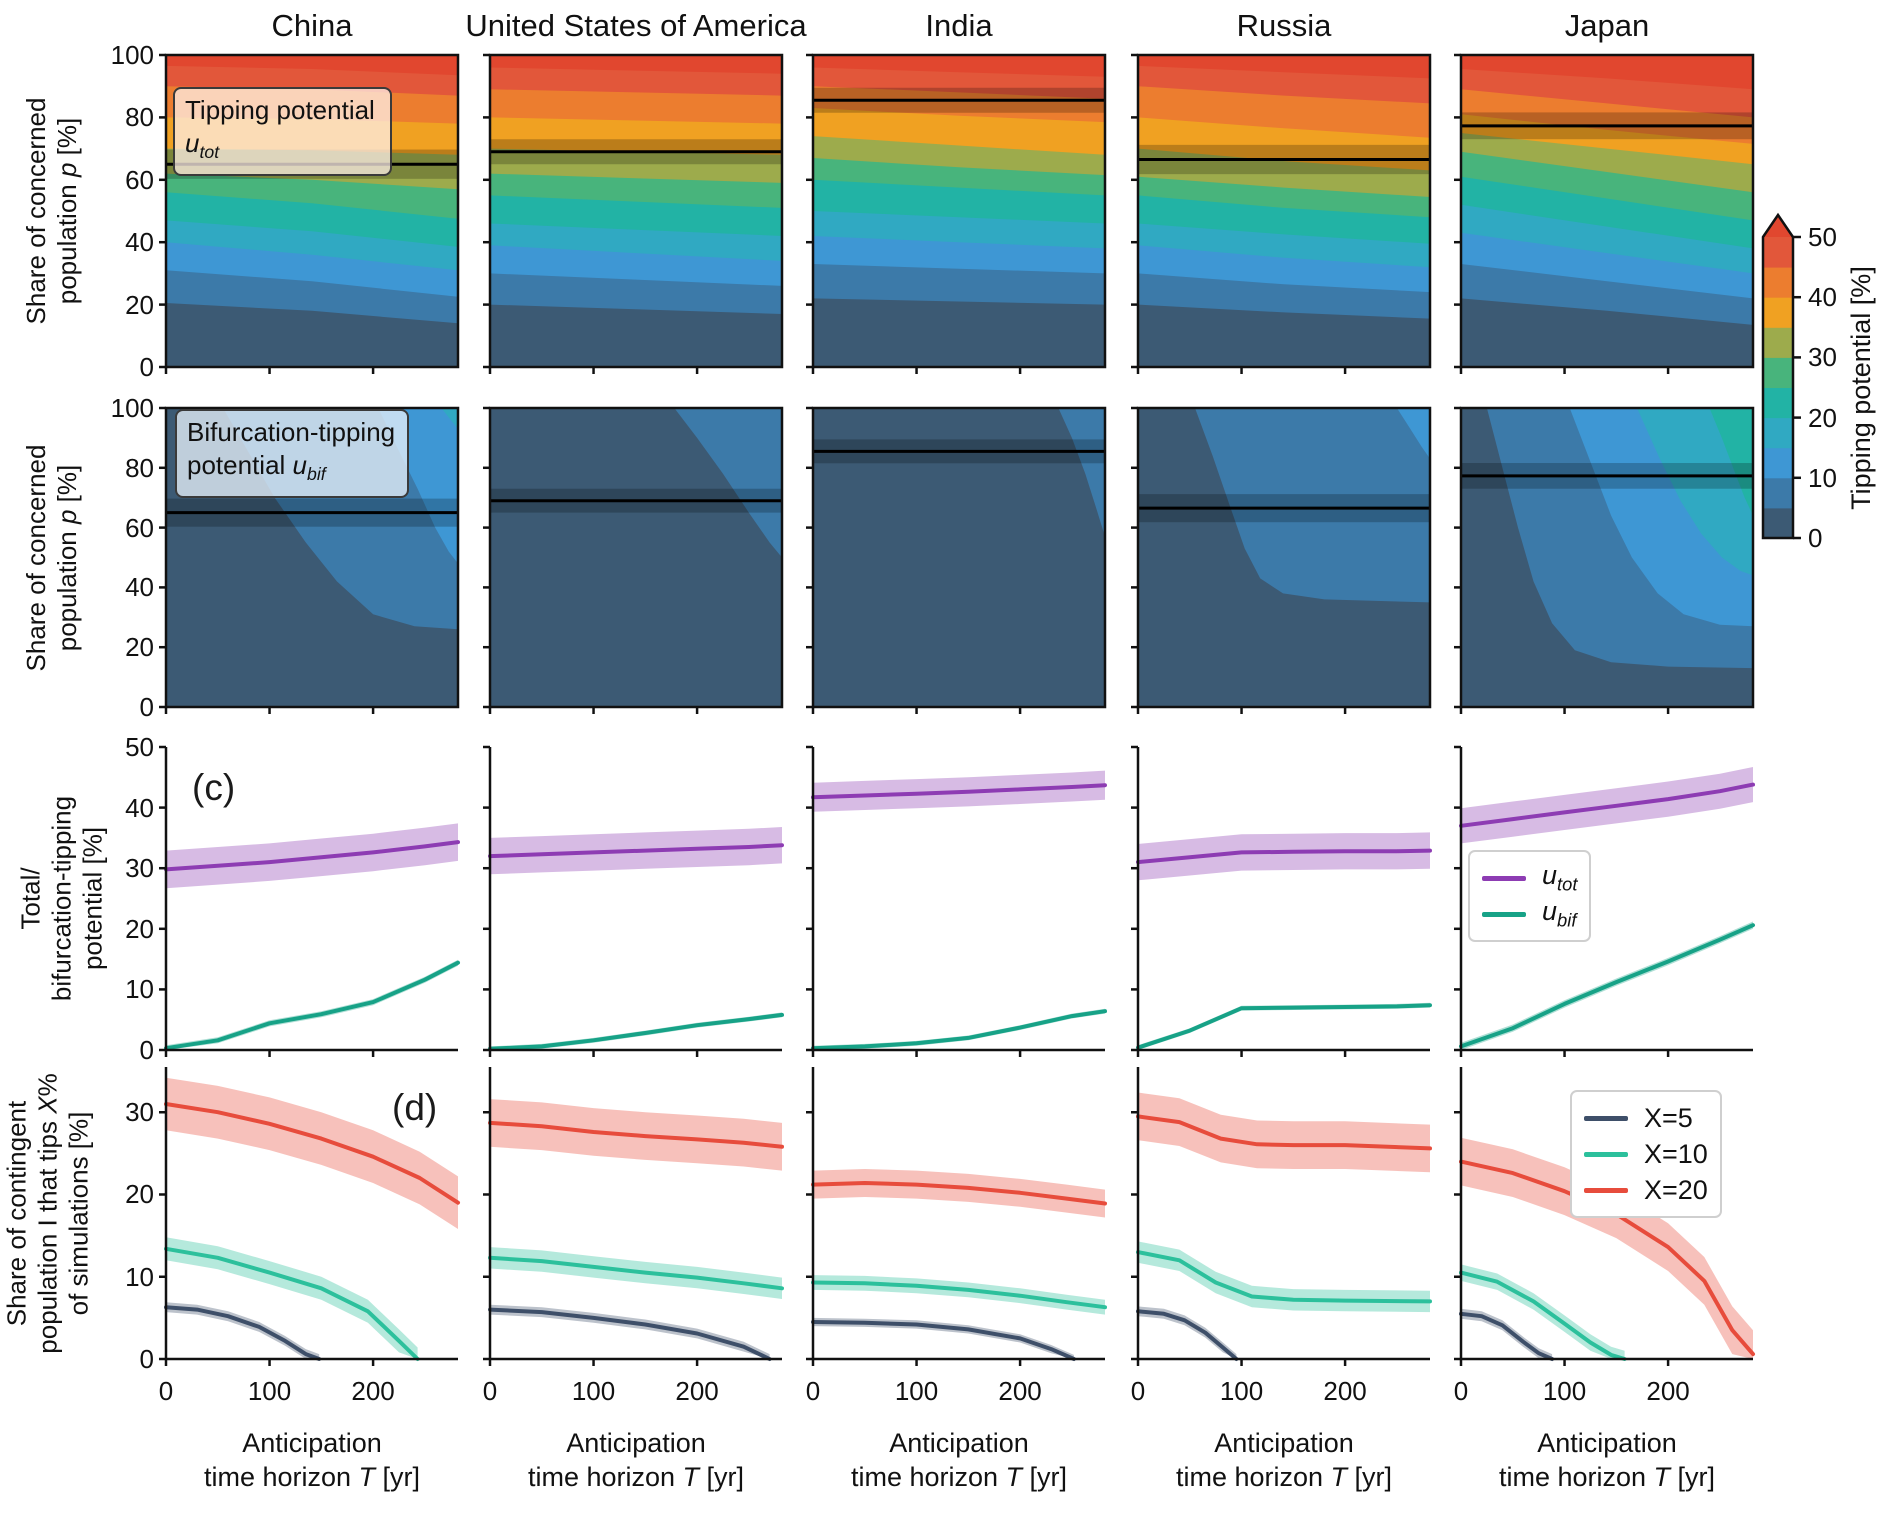  Describe the element at coordinates (1281, 1216) in the screenshot. I see `panel-d-russia` at that location.